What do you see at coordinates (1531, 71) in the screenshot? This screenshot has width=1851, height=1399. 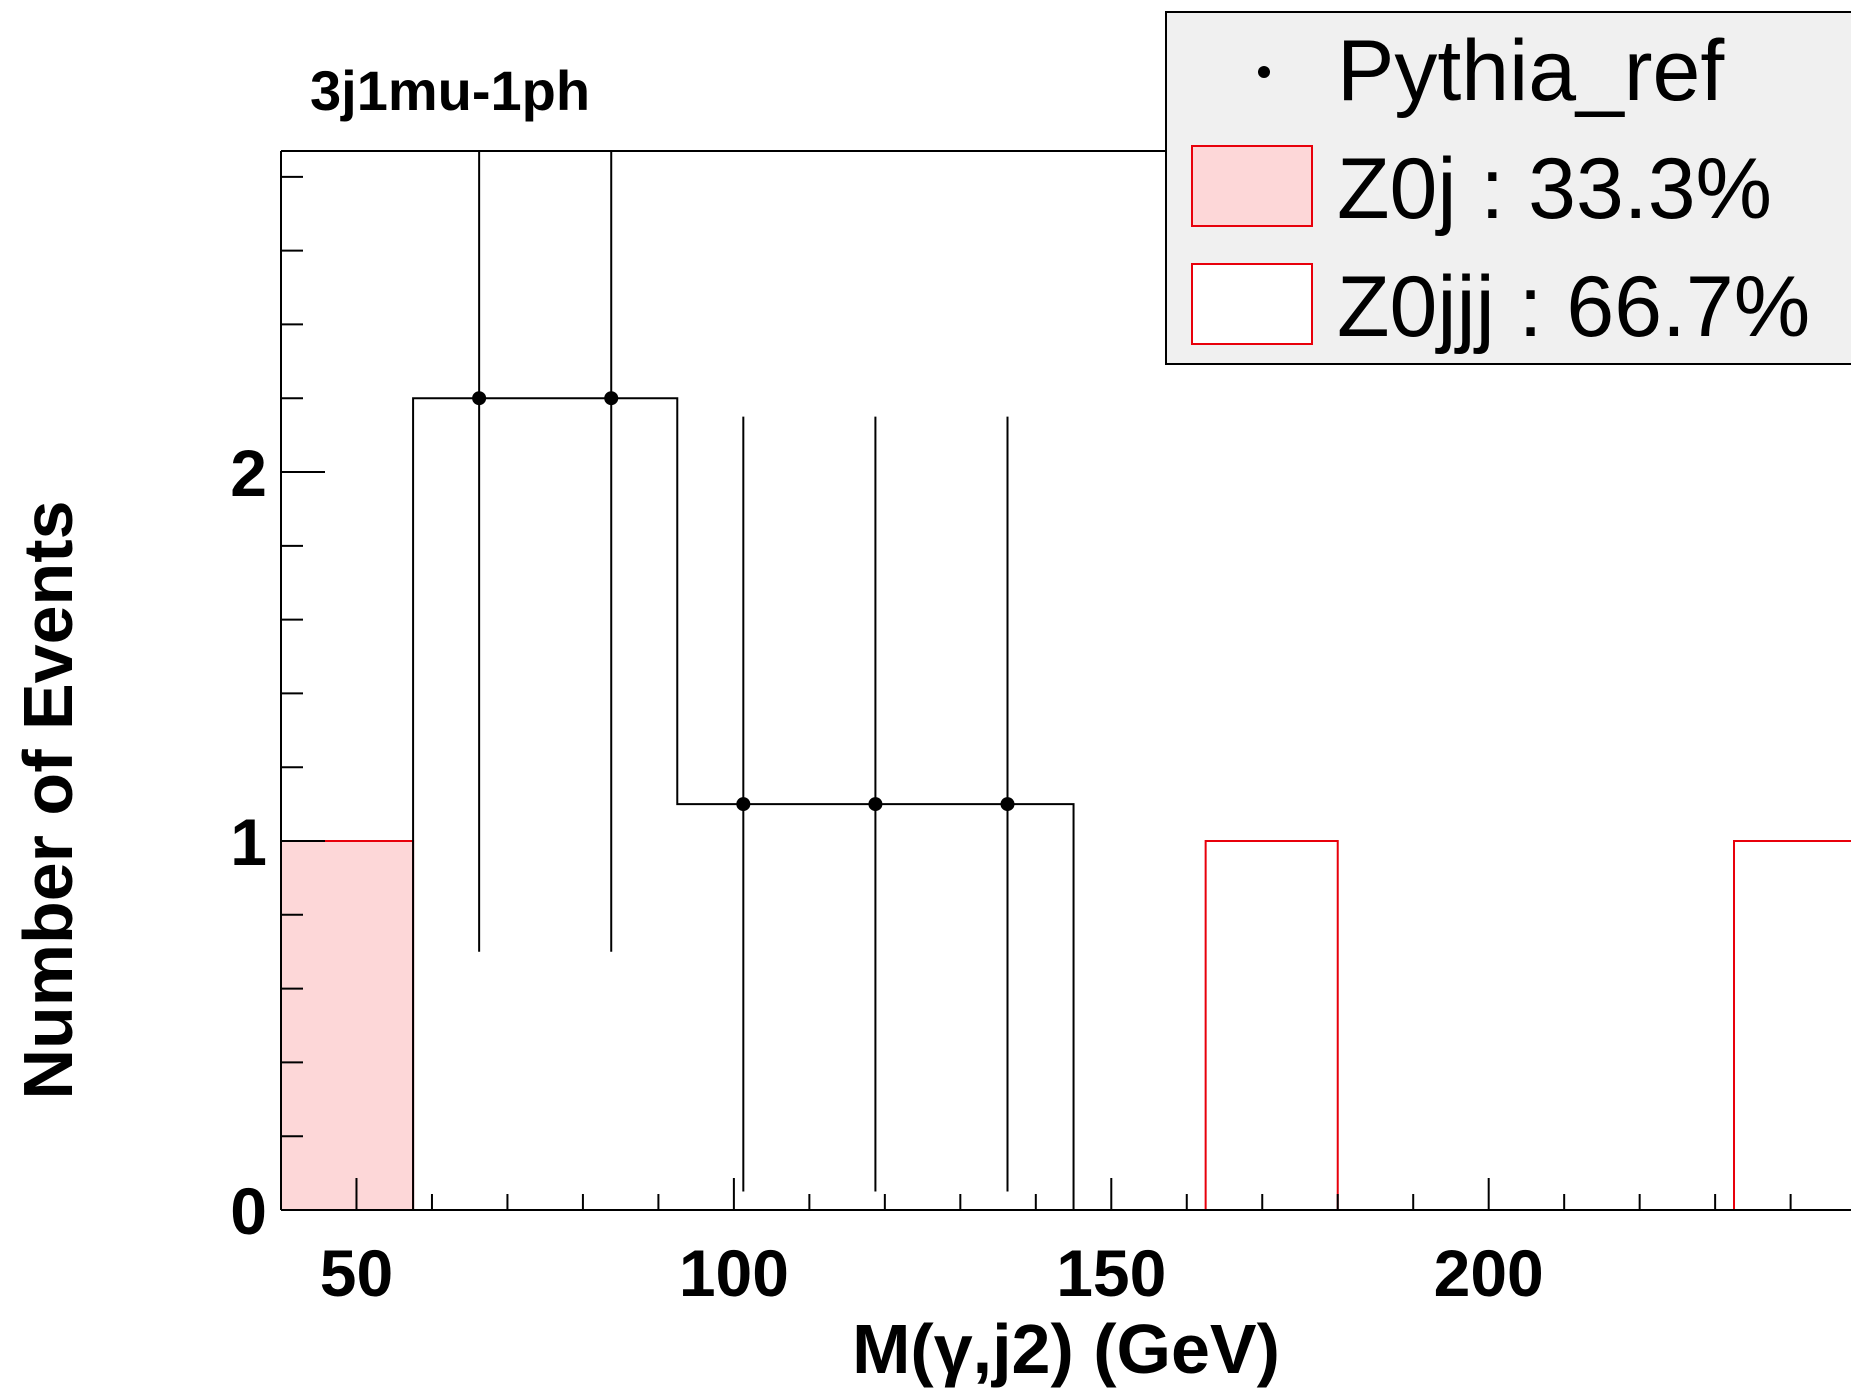 I see `legend-label-pythia-ref: Pythia_ref` at bounding box center [1531, 71].